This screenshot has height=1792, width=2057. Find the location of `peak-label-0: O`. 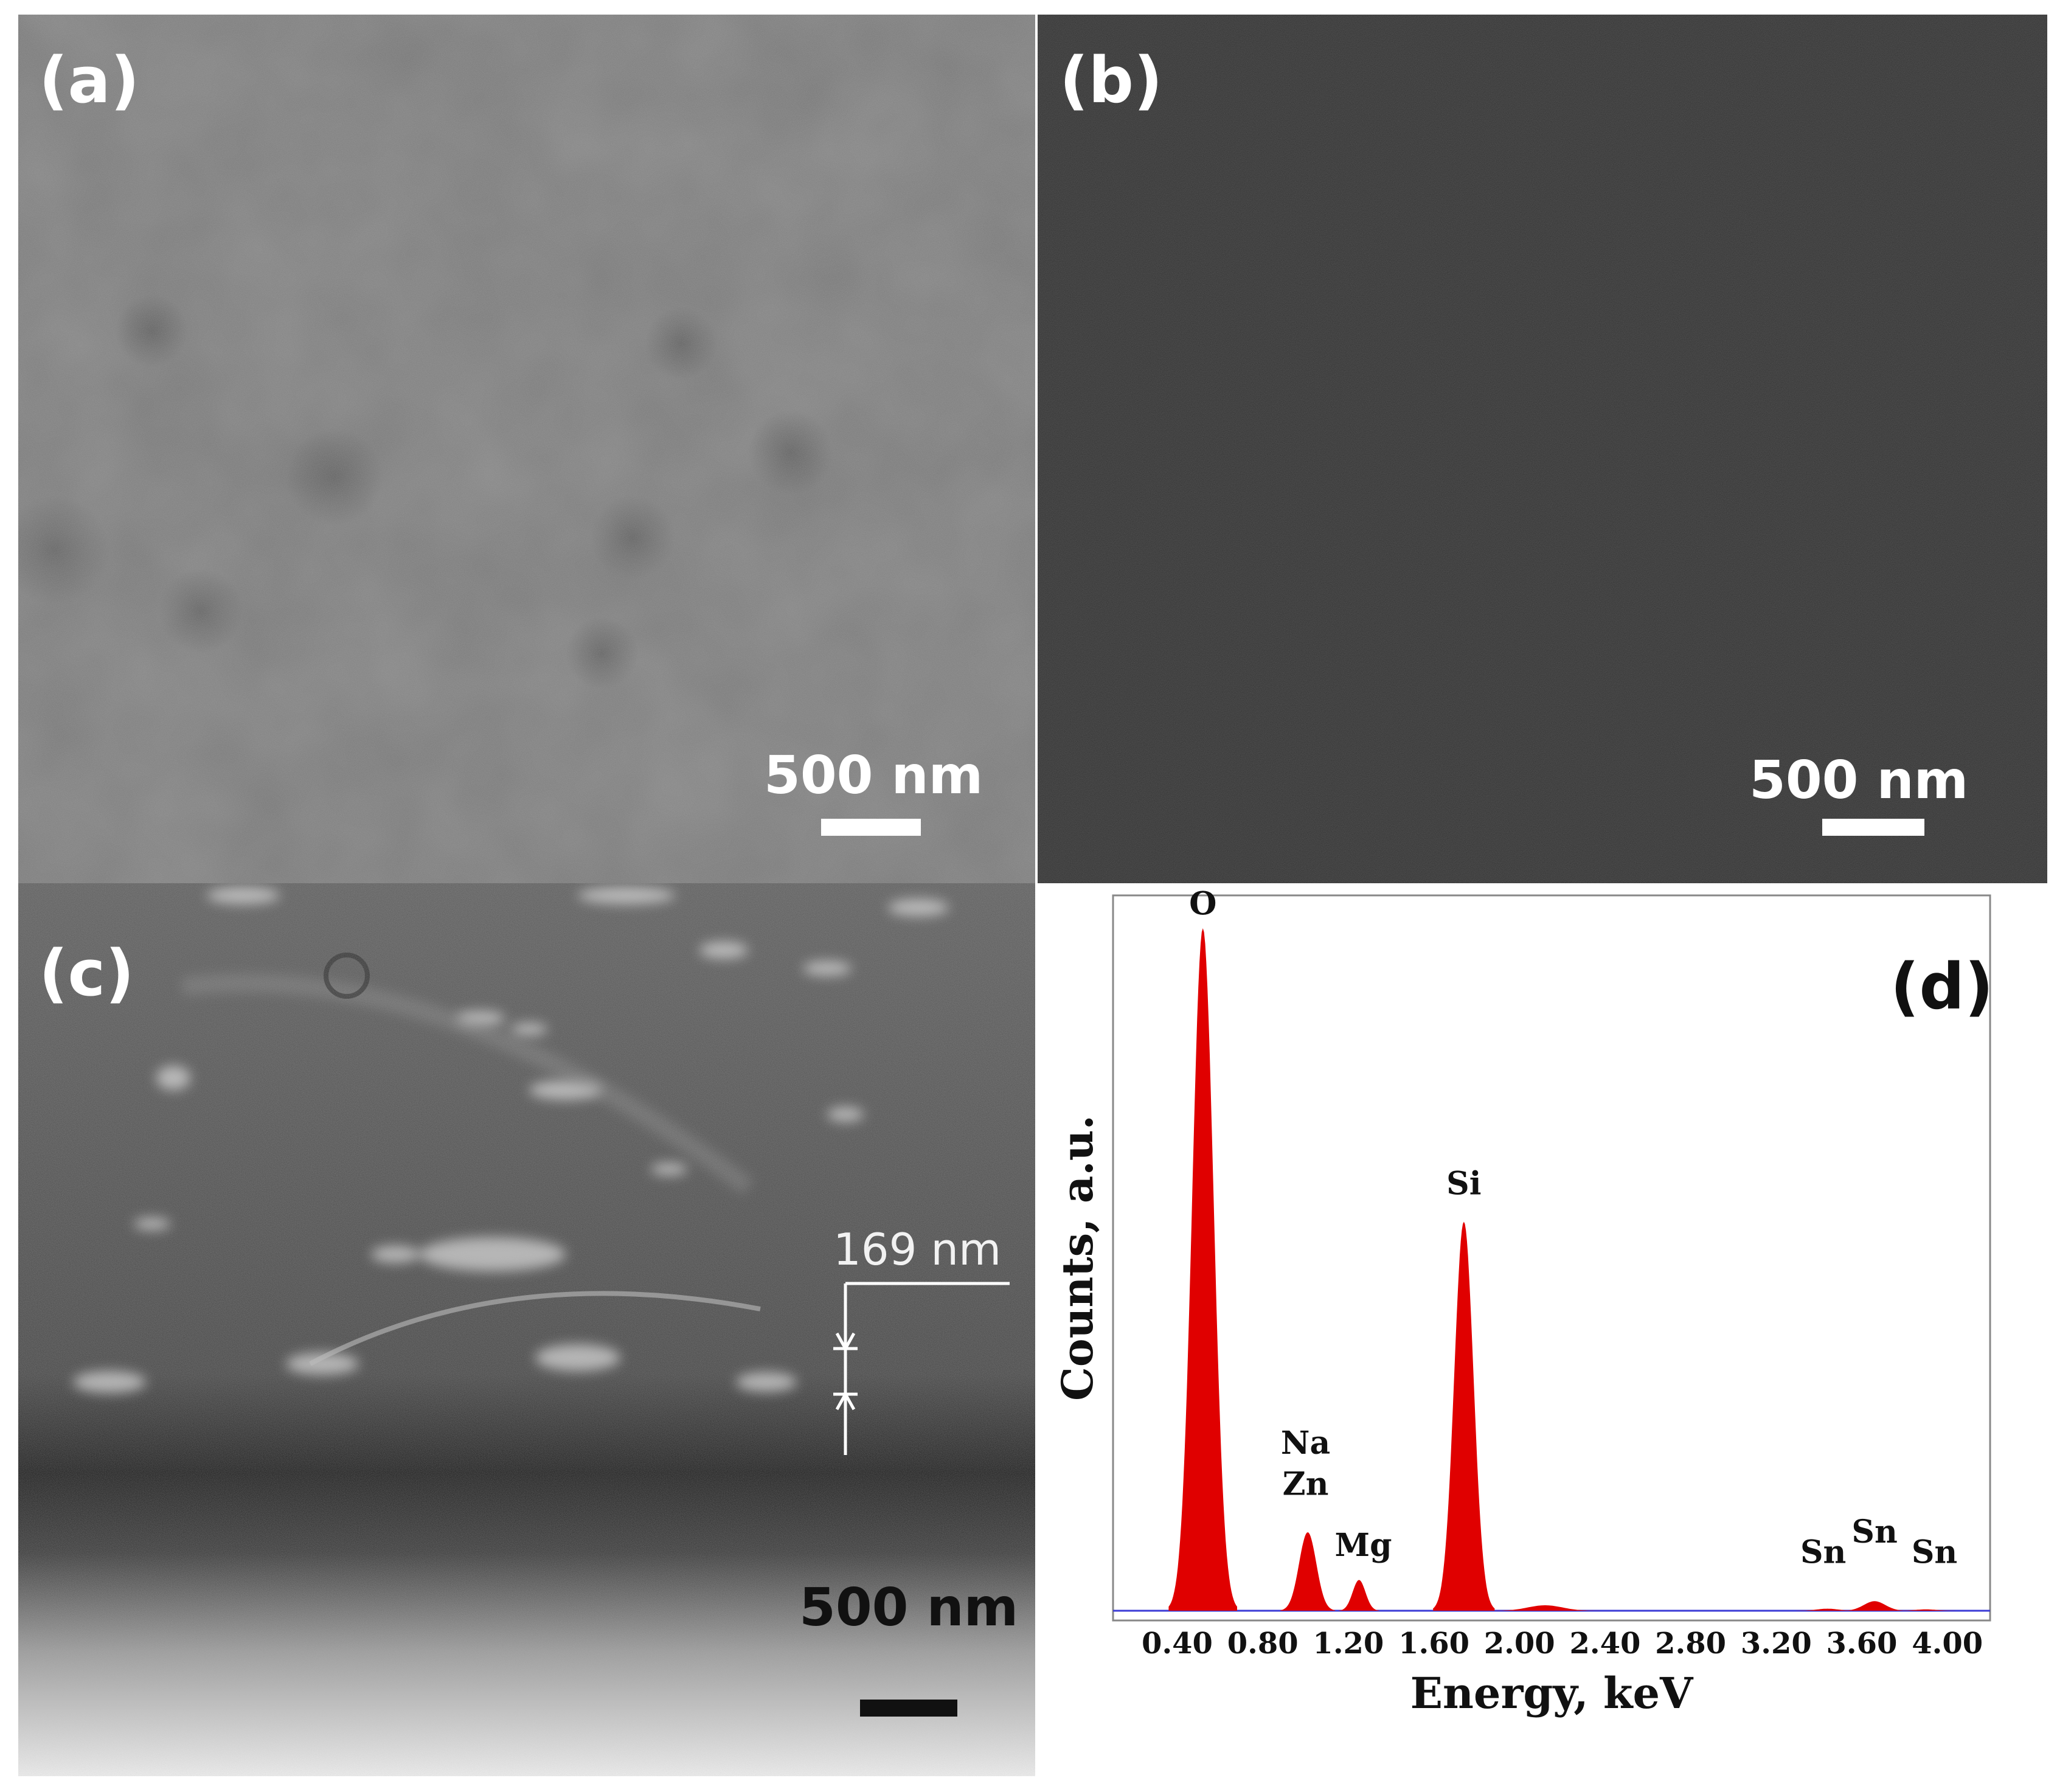

peak-label-0: O is located at coordinates (1202, 904).